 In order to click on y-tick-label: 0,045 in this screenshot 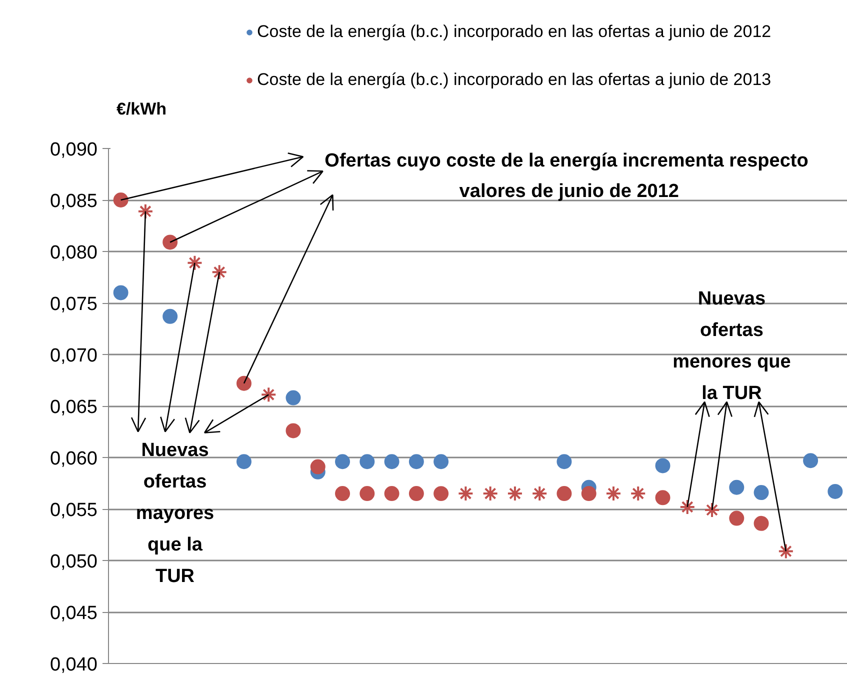, I will do `click(74, 613)`.